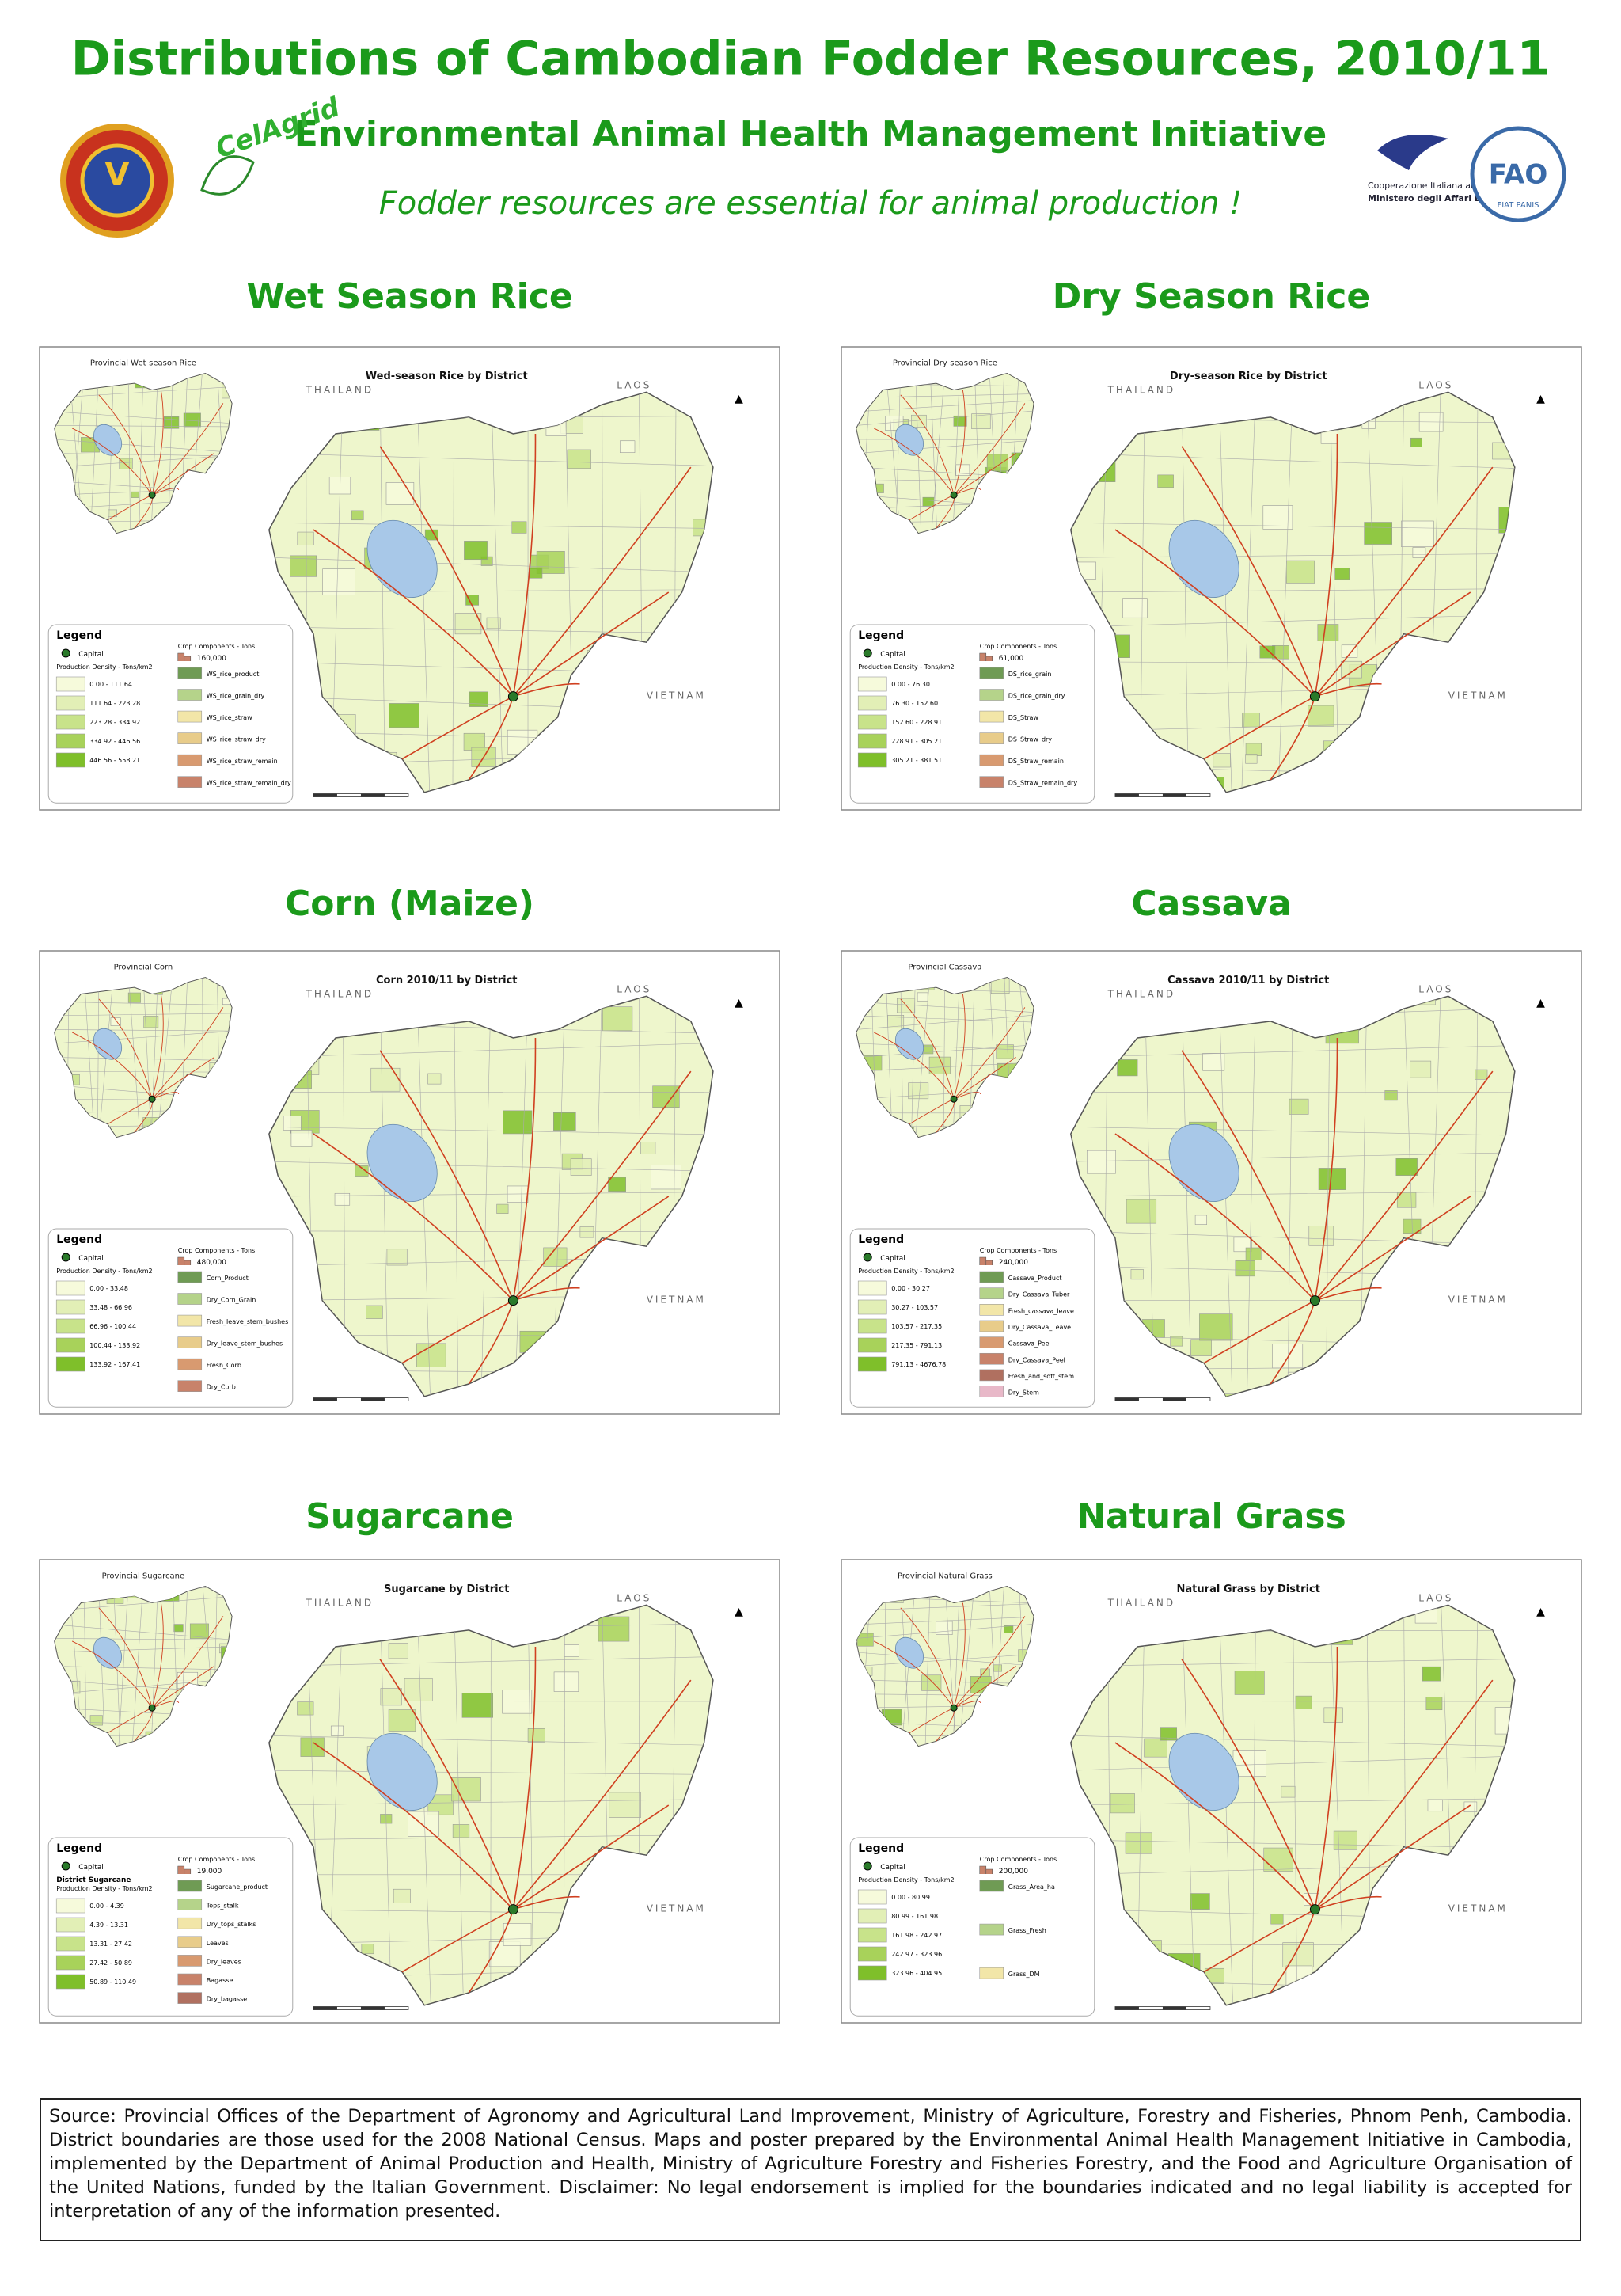 Image resolution: width=1621 pixels, height=2296 pixels. What do you see at coordinates (1030, 739) in the screenshot?
I see `legend-component: DS_Straw_dry` at bounding box center [1030, 739].